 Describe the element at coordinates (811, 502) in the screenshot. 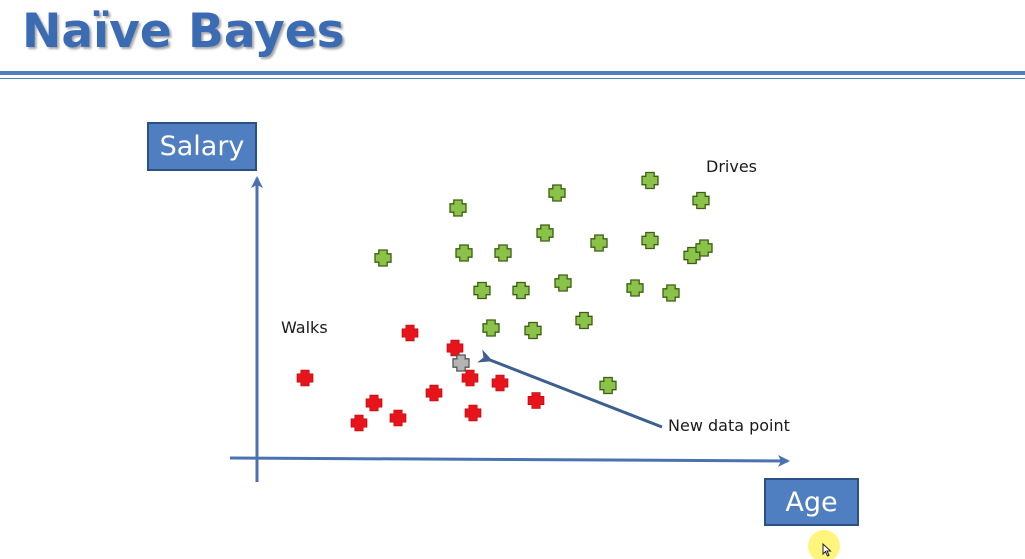

I see `x-axis-label: Age` at that location.